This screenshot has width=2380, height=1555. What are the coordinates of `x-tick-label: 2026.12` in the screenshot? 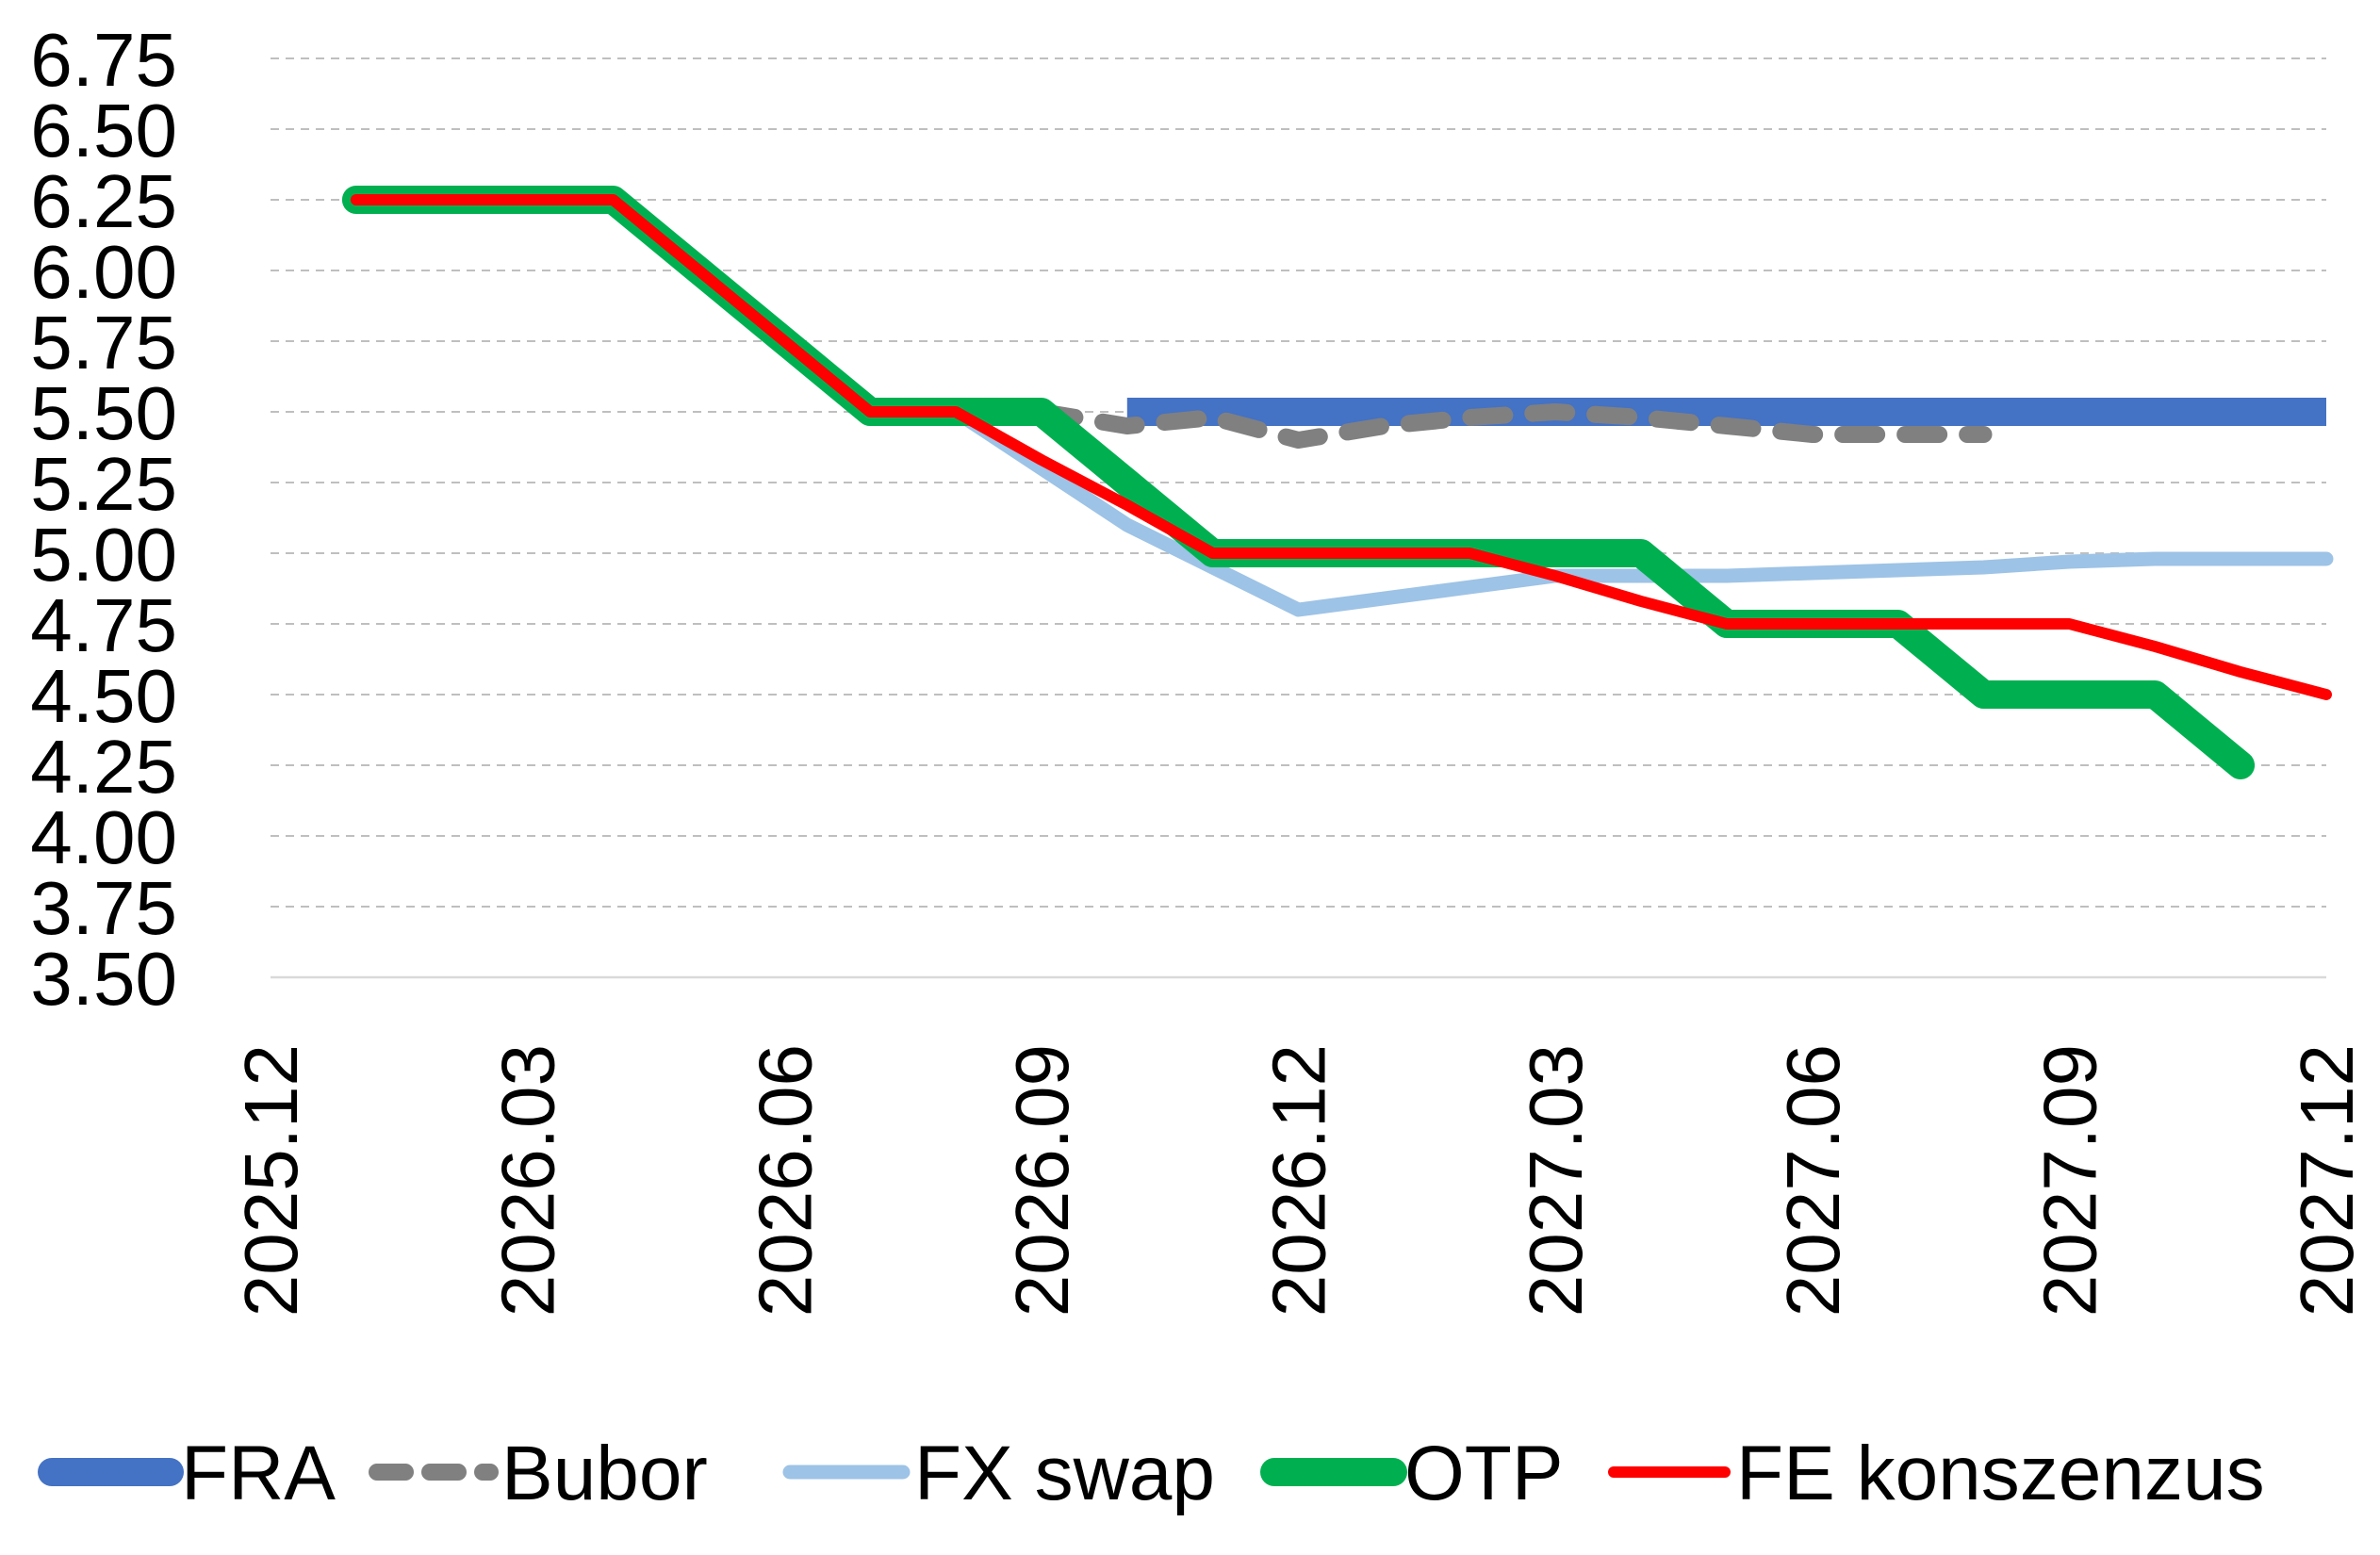 It's located at (1299, 1180).